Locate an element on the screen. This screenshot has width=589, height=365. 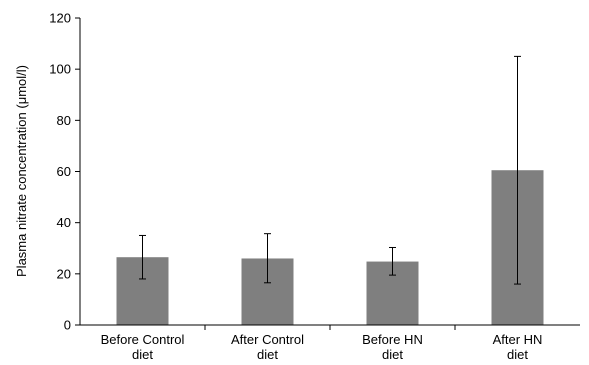
y-tick-label-100: 100 is located at coordinates (60, 69).